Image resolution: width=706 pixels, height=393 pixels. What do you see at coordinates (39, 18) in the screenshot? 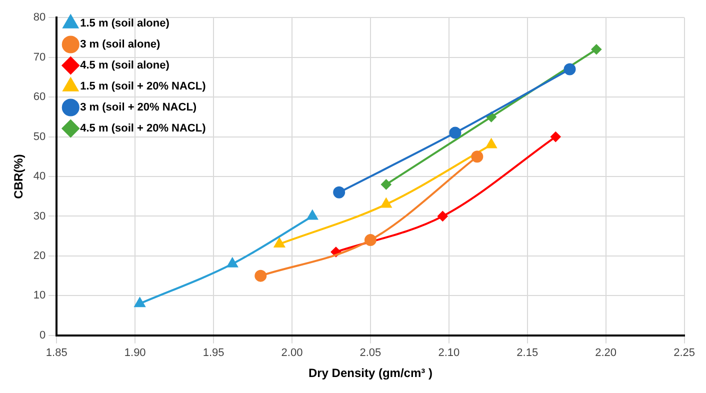
I see `y-tick-label: 80` at bounding box center [39, 18].